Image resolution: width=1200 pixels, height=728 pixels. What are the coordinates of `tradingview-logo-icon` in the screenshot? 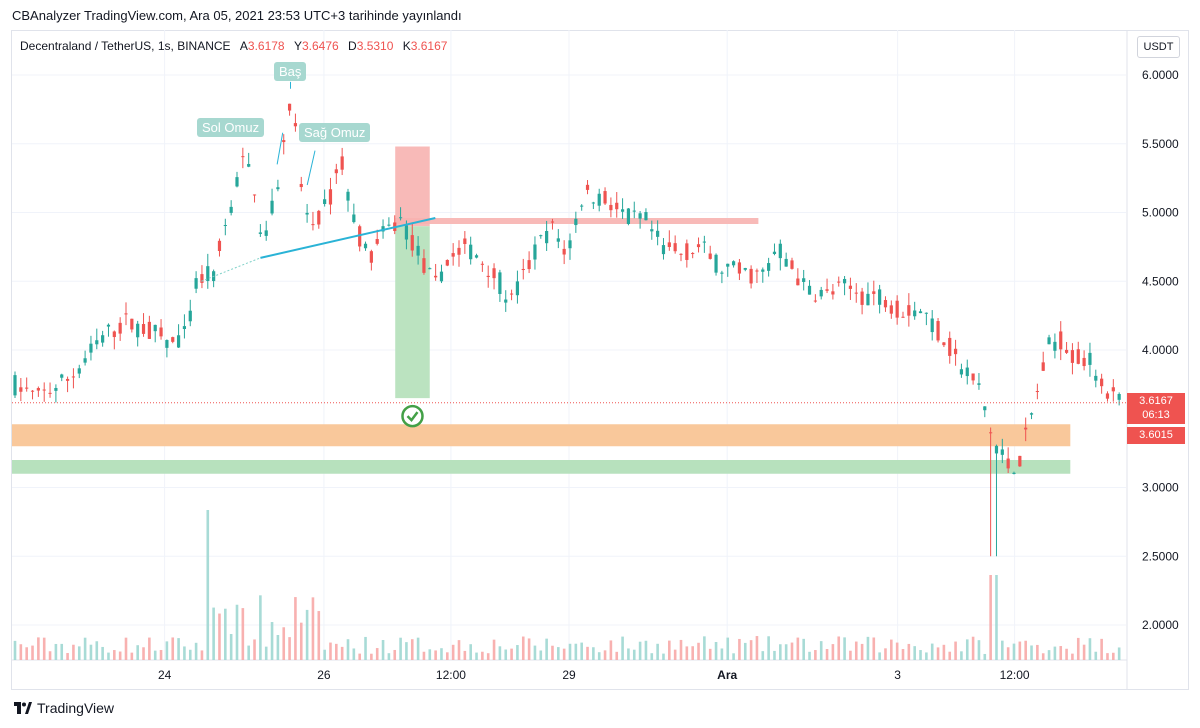 It's located at (23, 708).